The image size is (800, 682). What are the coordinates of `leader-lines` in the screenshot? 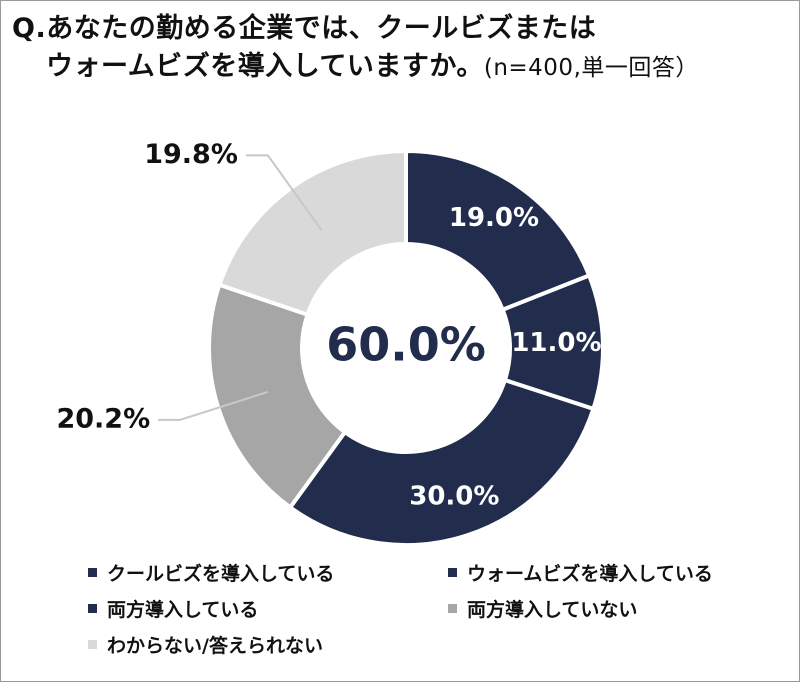 It's located at (240, 287).